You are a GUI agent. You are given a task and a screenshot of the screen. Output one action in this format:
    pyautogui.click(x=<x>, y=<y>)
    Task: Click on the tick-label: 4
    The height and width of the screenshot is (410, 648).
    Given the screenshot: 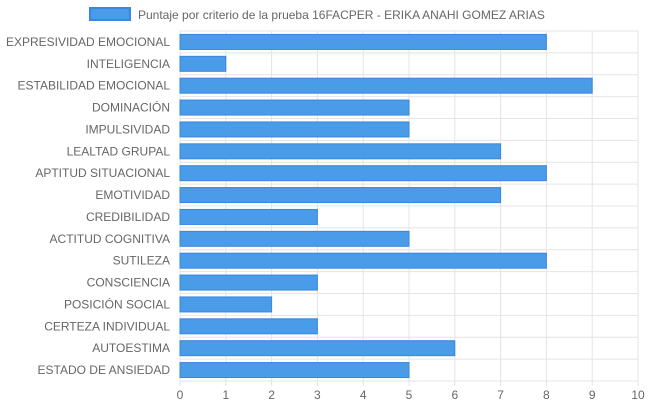 What is the action you would take?
    pyautogui.click(x=363, y=395)
    